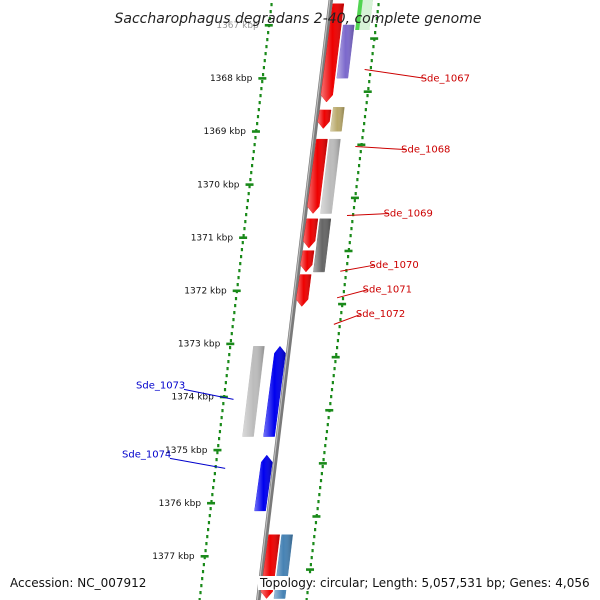  I want to click on scale-tick: 1368 kbp, so click(238, 79).